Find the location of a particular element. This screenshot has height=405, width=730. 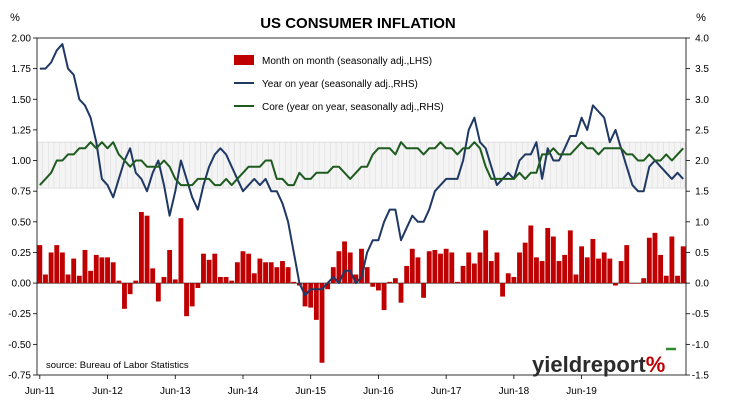

left-axis-tick-label: 0.50 is located at coordinates (22, 222).